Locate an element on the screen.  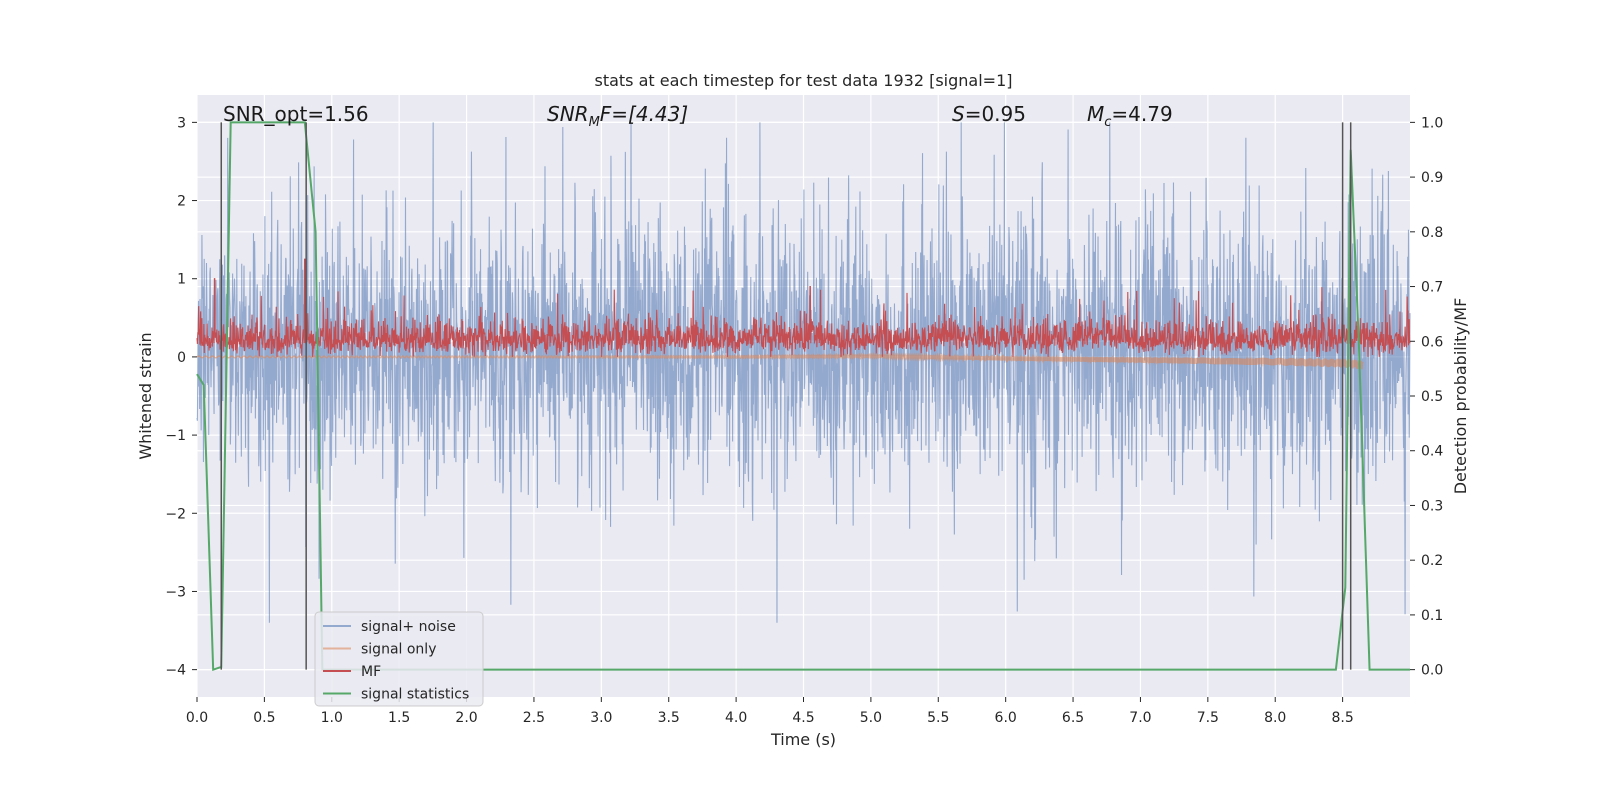
annotation-snr-mf-sub: M is located at coordinates (594, 122).